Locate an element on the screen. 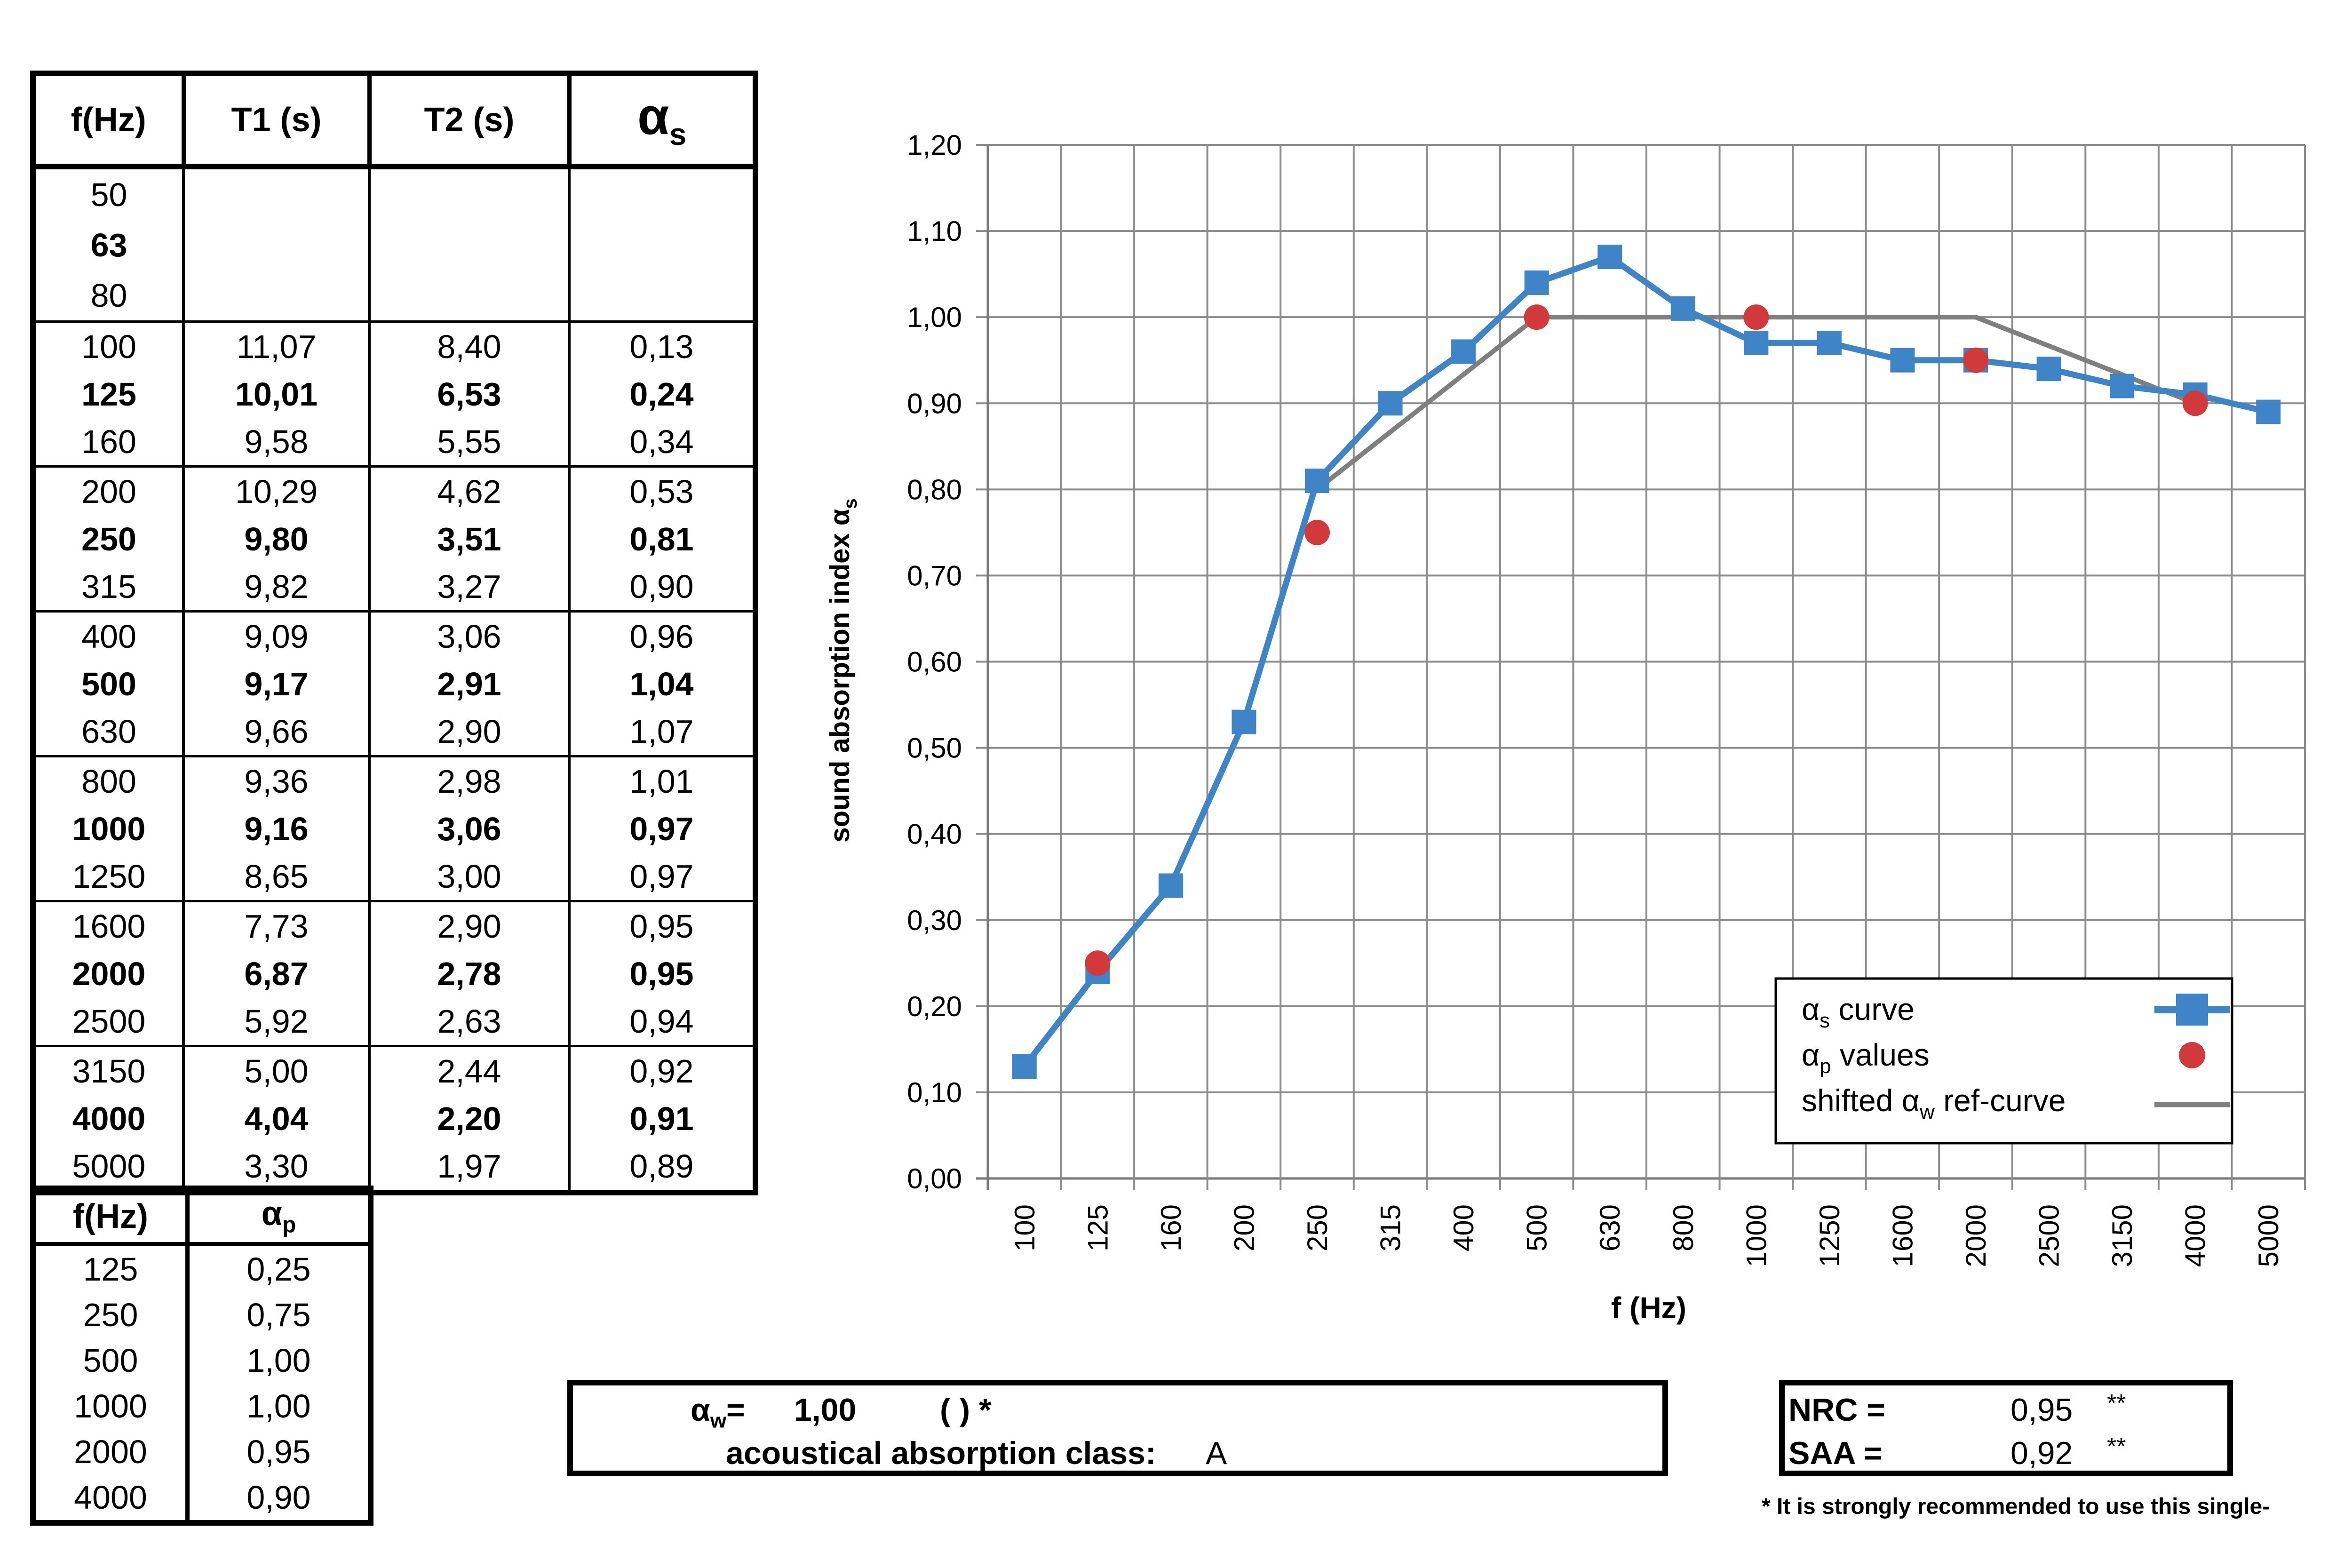  cell-t1: 7,73 is located at coordinates (277, 925).